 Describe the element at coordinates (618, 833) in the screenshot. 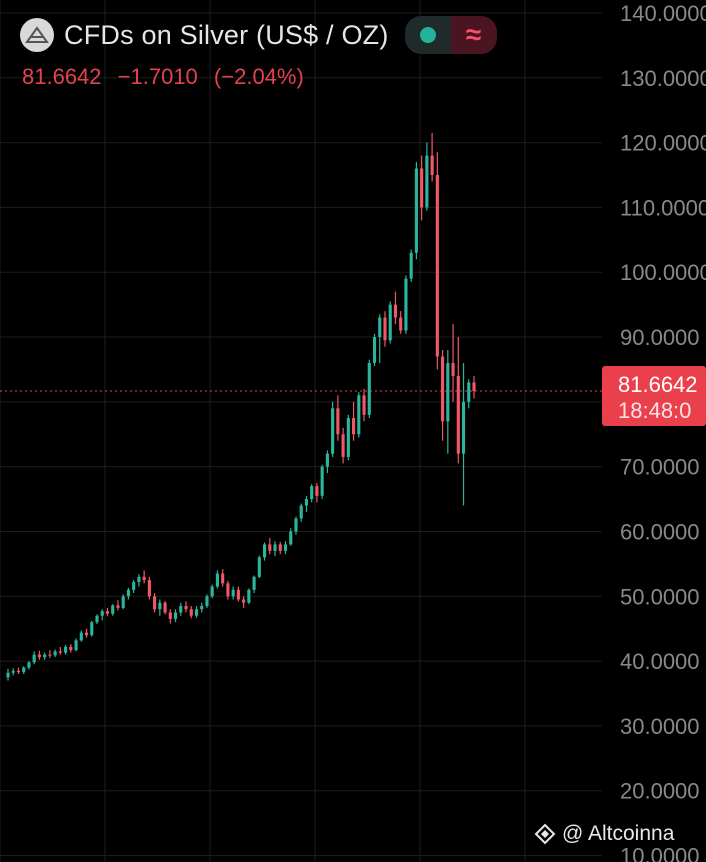

I see `watermark-text: @ Altcoinna` at that location.